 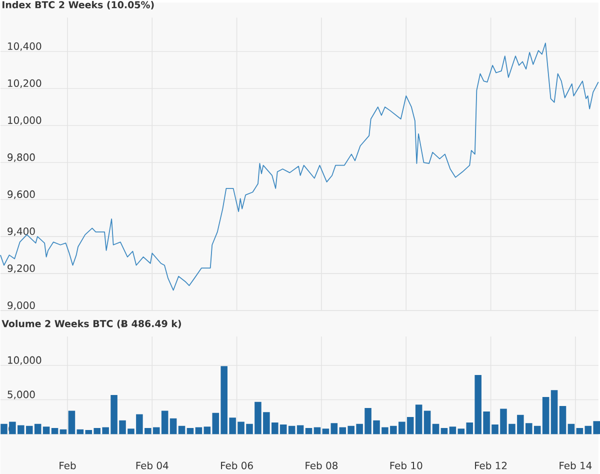 What do you see at coordinates (576, 466) in the screenshot?
I see `x-tick-label: Feb 14` at bounding box center [576, 466].